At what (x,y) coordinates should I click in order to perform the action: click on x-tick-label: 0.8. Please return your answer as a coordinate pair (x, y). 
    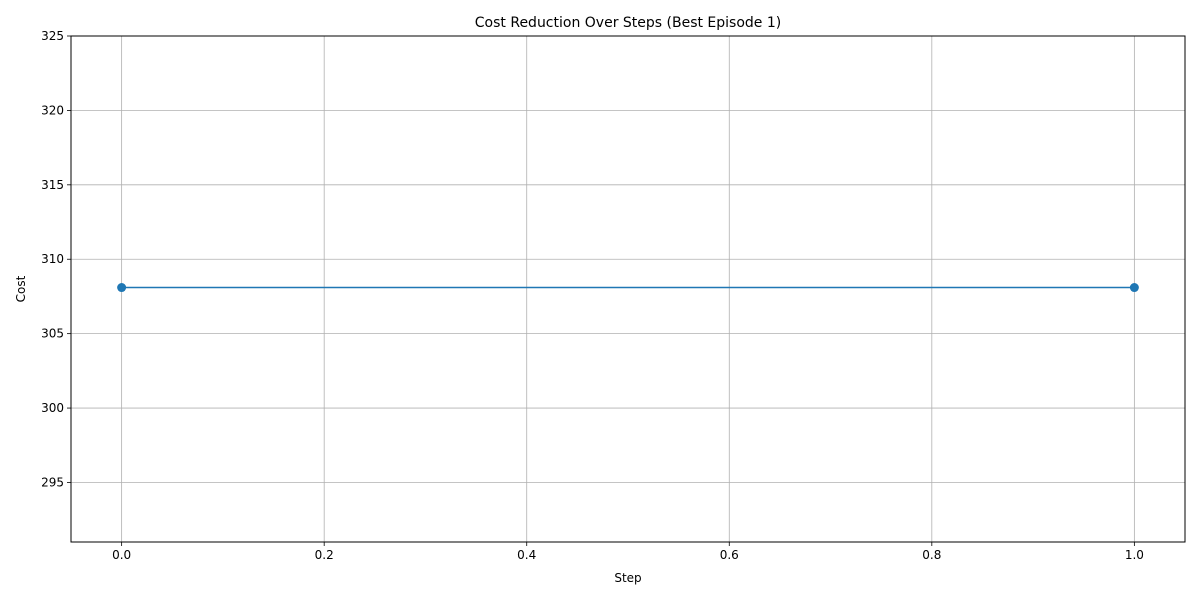
    Looking at the image, I should click on (931, 555).